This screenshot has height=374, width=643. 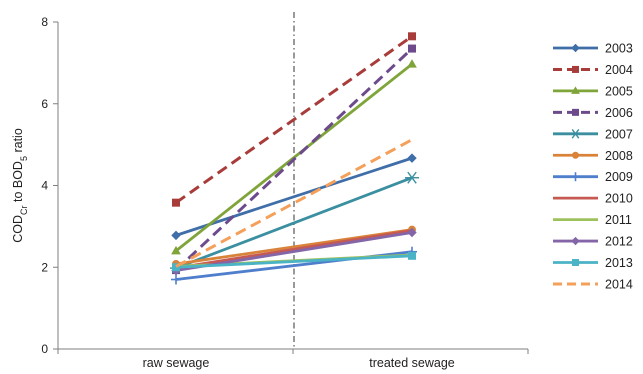 I want to click on legend-item: 2007, so click(x=593, y=134).